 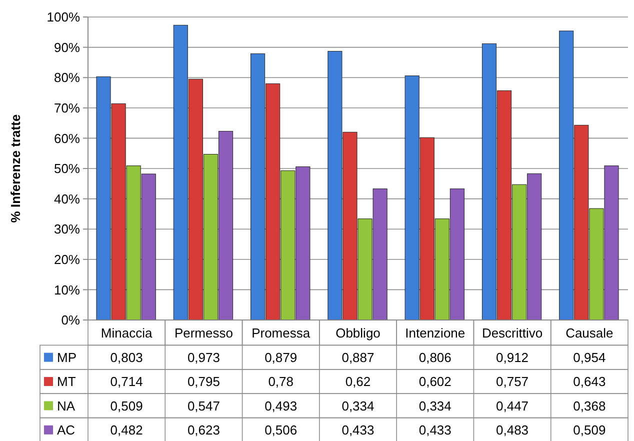 I want to click on data-label: 0,482, so click(x=126, y=430).